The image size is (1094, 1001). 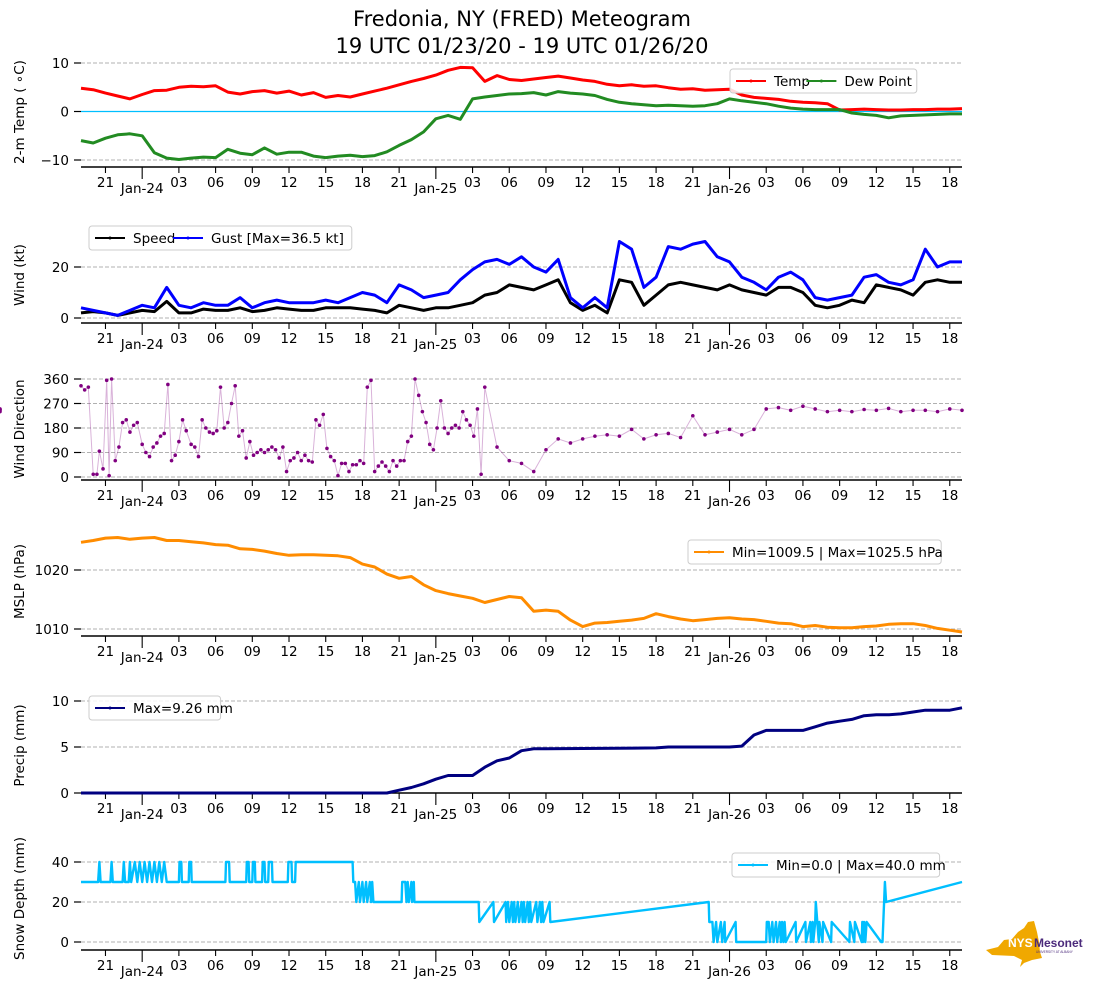 What do you see at coordinates (56, 380) in the screenshot?
I see `y-tick-label: 360` at bounding box center [56, 380].